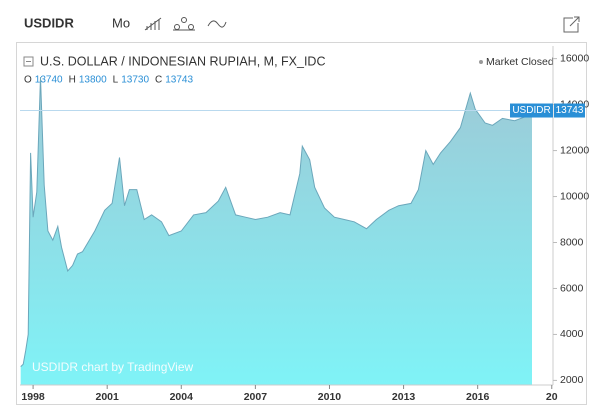  What do you see at coordinates (478, 397) in the screenshot?
I see `x-tick-label: 2016` at bounding box center [478, 397].